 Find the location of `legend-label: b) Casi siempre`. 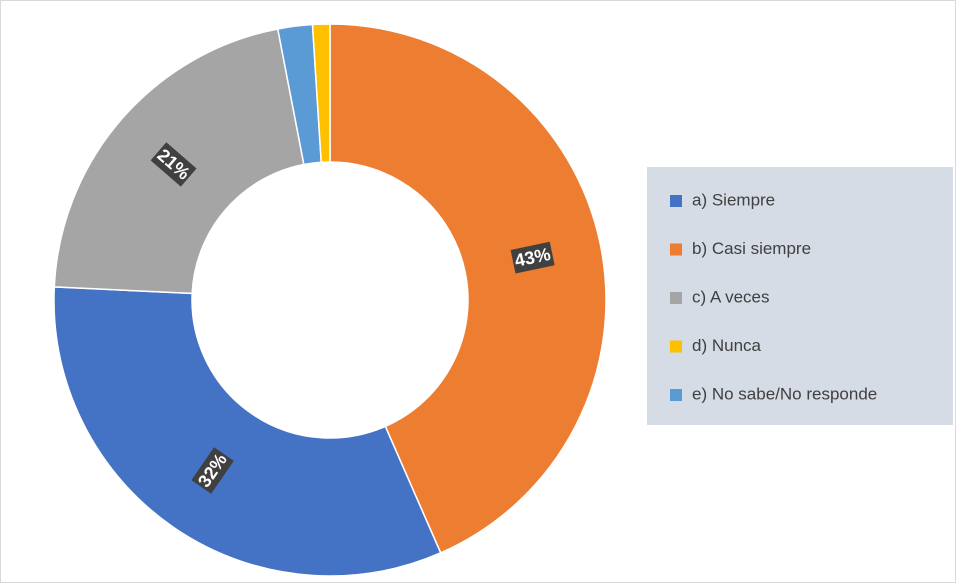

legend-label: b) Casi siempre is located at coordinates (751, 248).